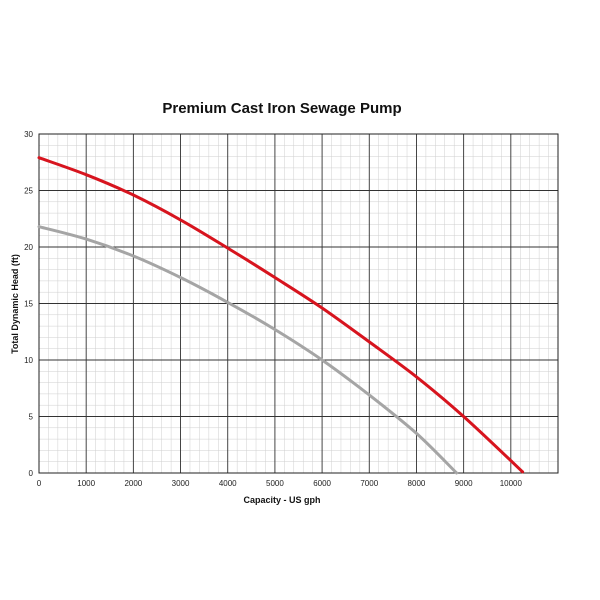  What do you see at coordinates (31, 473) in the screenshot?
I see `y-tick-label: 0` at bounding box center [31, 473].